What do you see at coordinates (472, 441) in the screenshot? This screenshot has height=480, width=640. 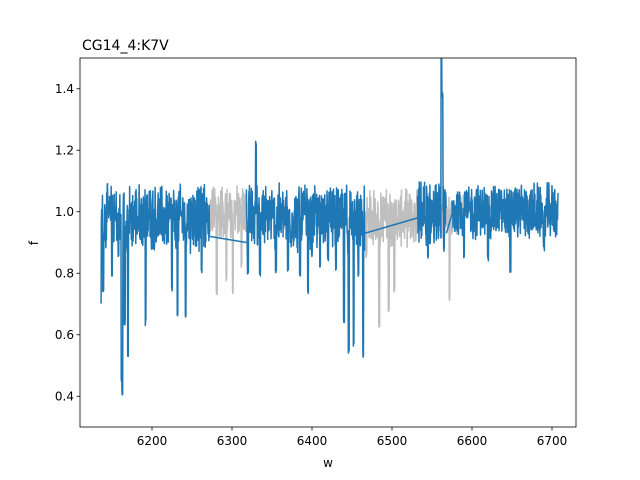 I see `x-tick-label: 6600` at bounding box center [472, 441].